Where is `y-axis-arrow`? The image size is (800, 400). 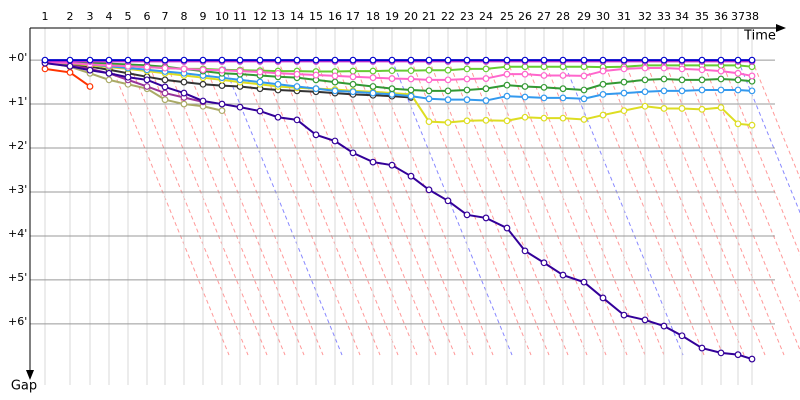 y-axis-arrow is located at coordinates (30, 375).